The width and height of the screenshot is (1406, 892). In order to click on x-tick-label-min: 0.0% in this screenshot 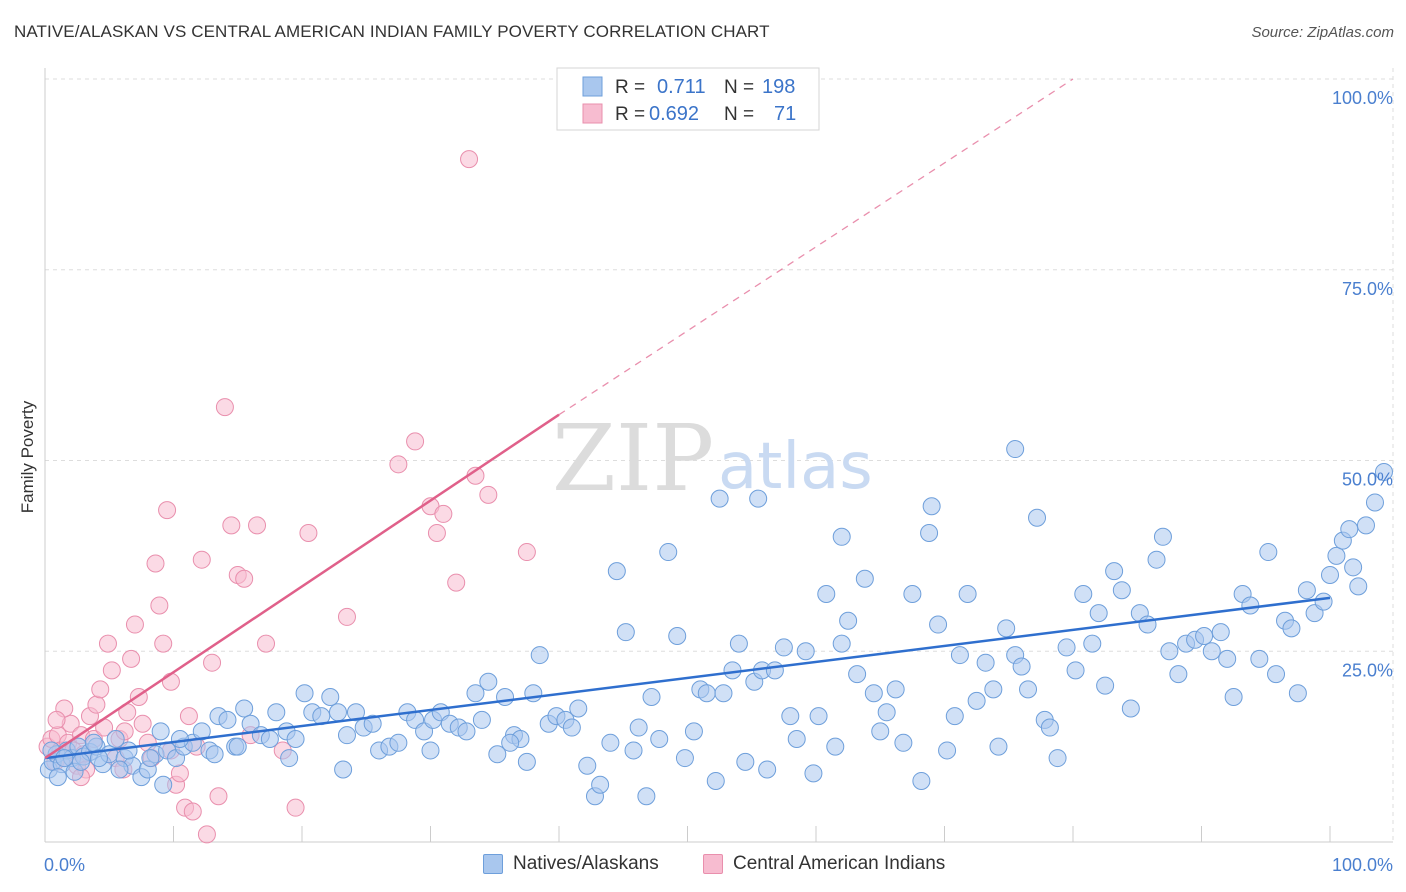, I will do `click(64, 865)`.